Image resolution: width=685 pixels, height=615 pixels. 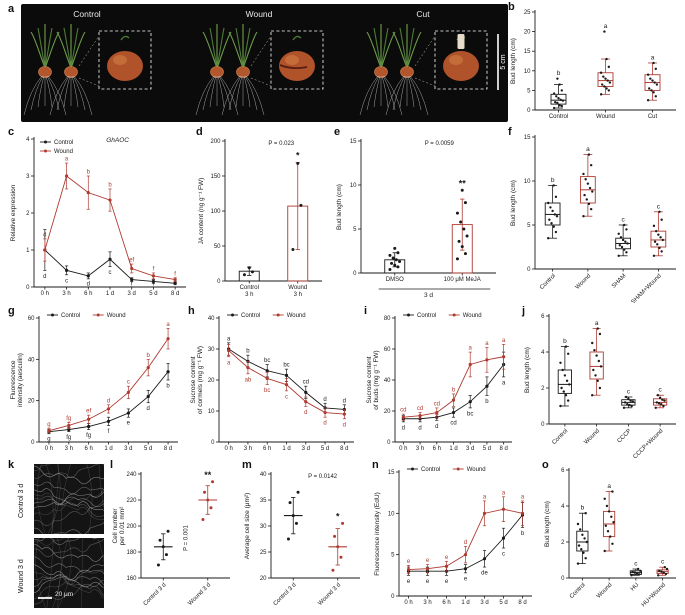 I want to click on svg-text: cd, so click(x=437, y=404).